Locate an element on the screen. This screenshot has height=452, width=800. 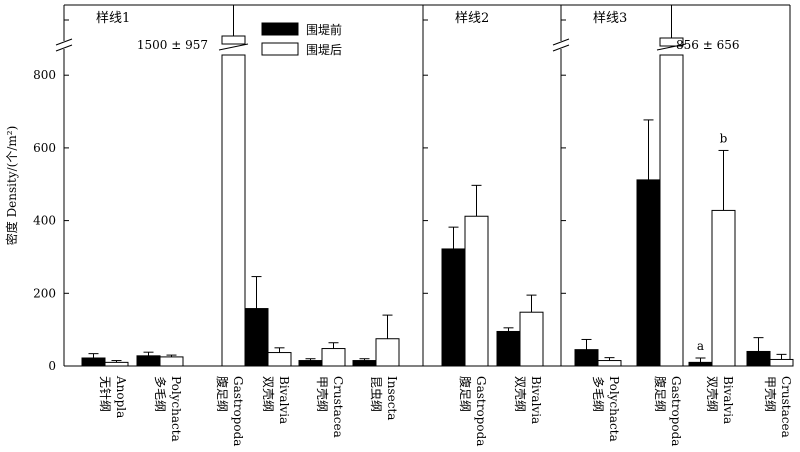
bar-p2-c1-s2 is located at coordinates (476, 291).